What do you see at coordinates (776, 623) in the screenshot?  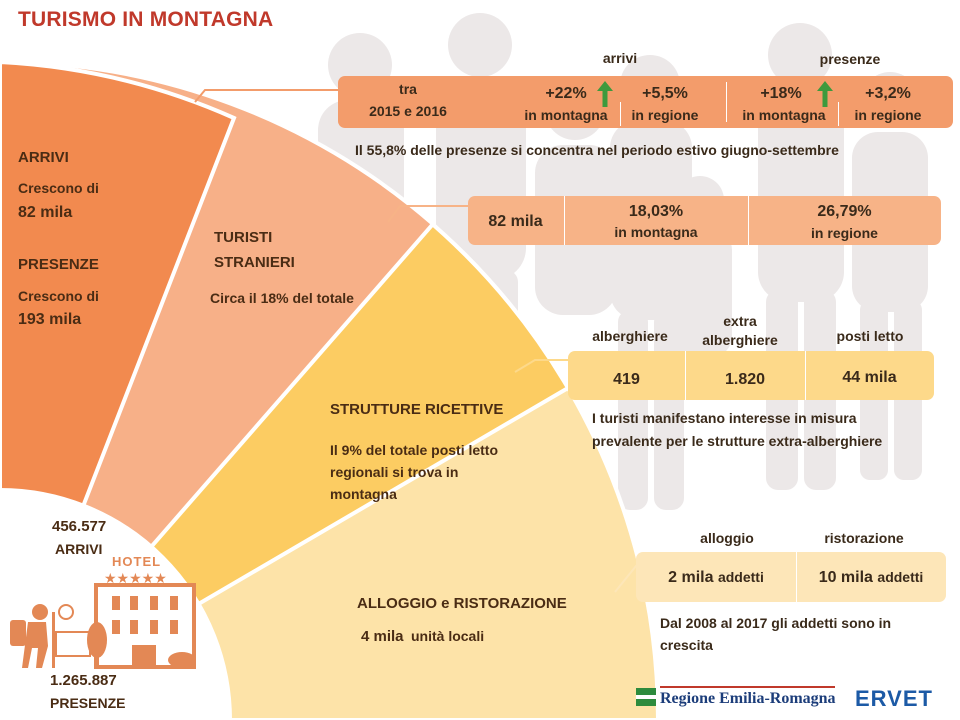 I see `note-addetti-1: Dal 2008 al 2017 gli addetti sono in` at bounding box center [776, 623].